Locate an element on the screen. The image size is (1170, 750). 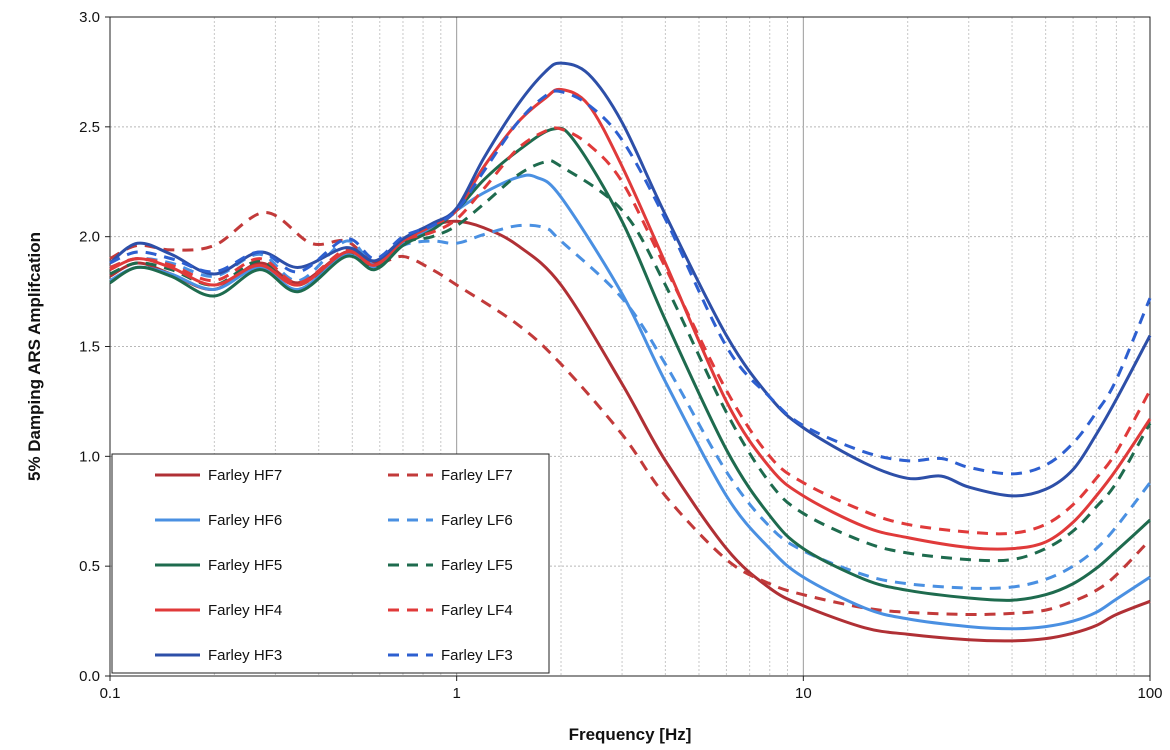
legend-label-farley-lf6: Farley LF6 is located at coordinates (477, 520).